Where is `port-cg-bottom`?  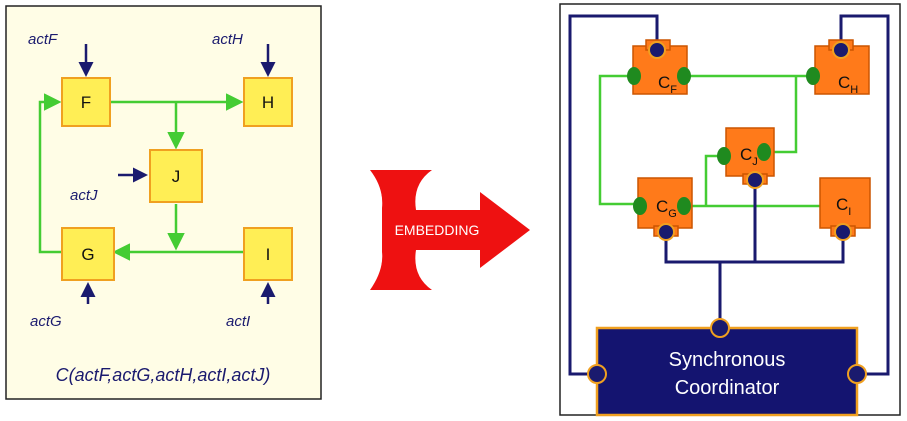
port-cg-bottom is located at coordinates (666, 232).